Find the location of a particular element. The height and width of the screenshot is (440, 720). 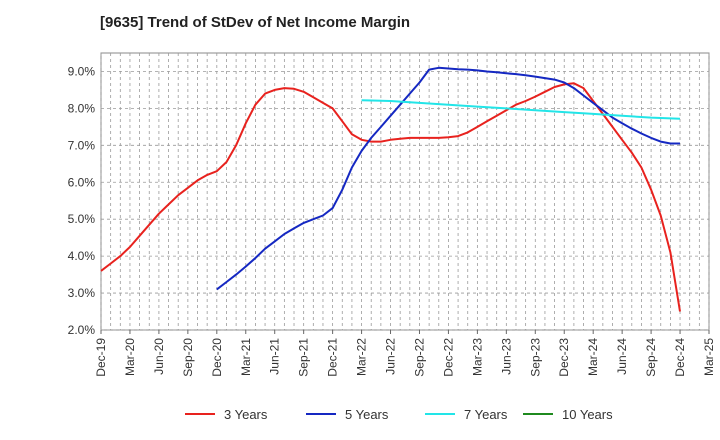

x-tick-label: Sep-22 is located at coordinates (419, 357).